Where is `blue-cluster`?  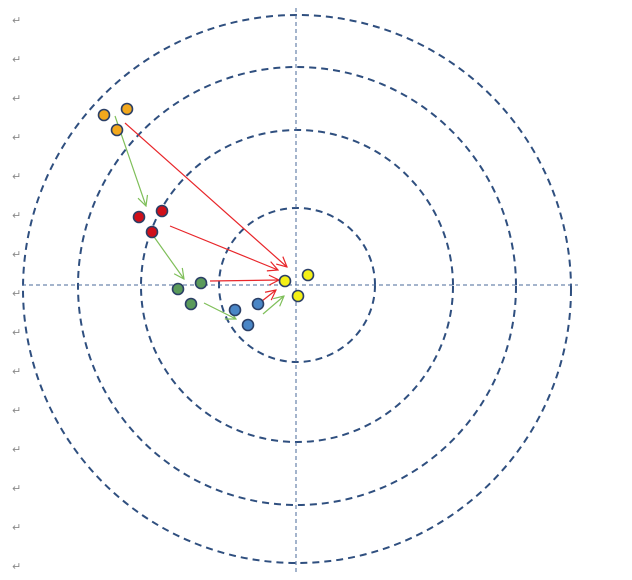 blue-cluster is located at coordinates (246, 314).